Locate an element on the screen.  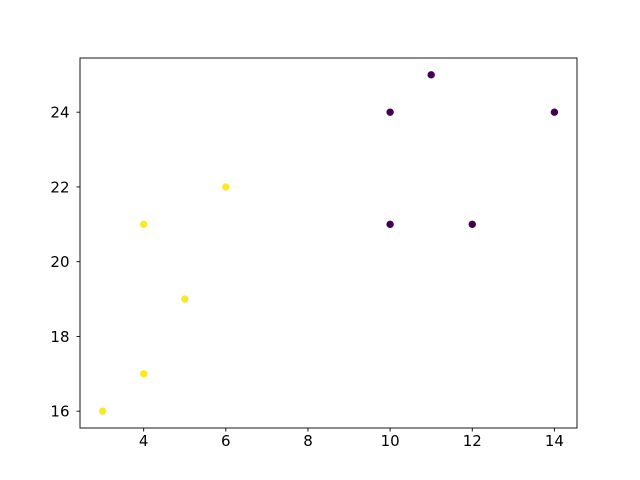
y-tick-label: 16 is located at coordinates (59, 412).